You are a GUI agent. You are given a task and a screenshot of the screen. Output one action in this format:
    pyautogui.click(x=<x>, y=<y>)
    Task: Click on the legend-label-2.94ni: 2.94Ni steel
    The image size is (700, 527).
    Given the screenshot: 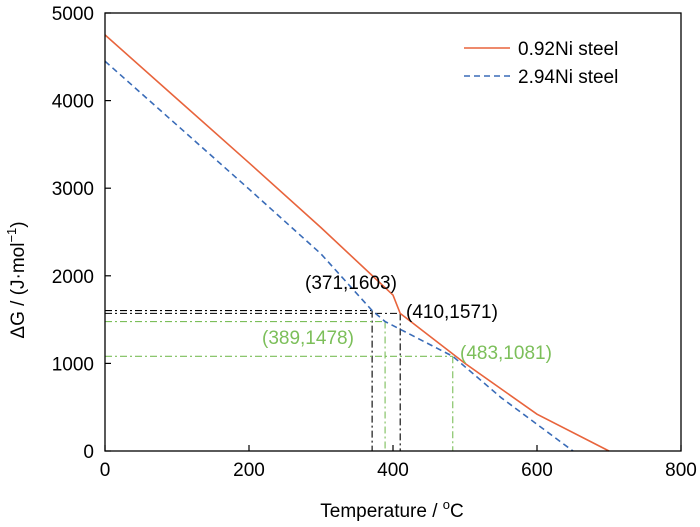 What is the action you would take?
    pyautogui.click(x=568, y=77)
    